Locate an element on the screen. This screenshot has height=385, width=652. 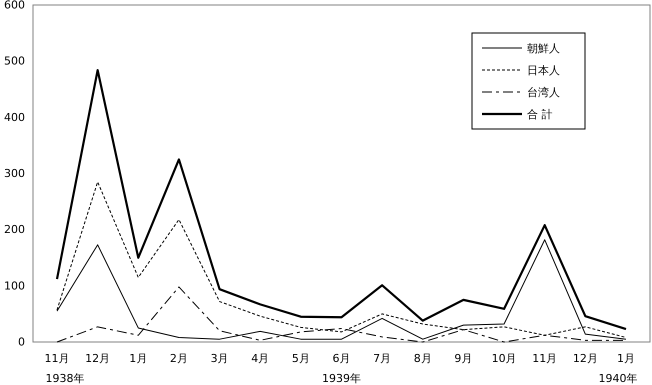
y-tick-label: 600 is located at coordinates (14, 6).